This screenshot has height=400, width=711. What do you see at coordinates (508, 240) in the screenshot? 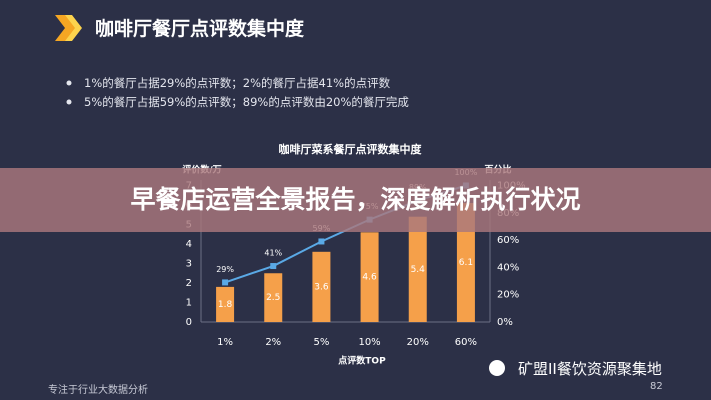
I see `y2-tick-label: 60%` at bounding box center [508, 240].